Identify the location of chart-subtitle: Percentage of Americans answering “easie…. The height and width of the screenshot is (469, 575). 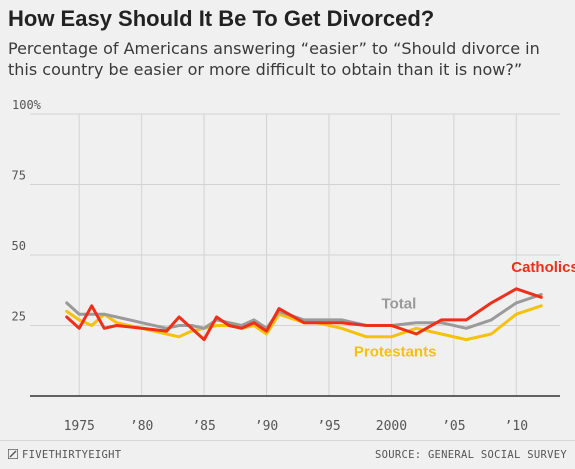
(274, 59).